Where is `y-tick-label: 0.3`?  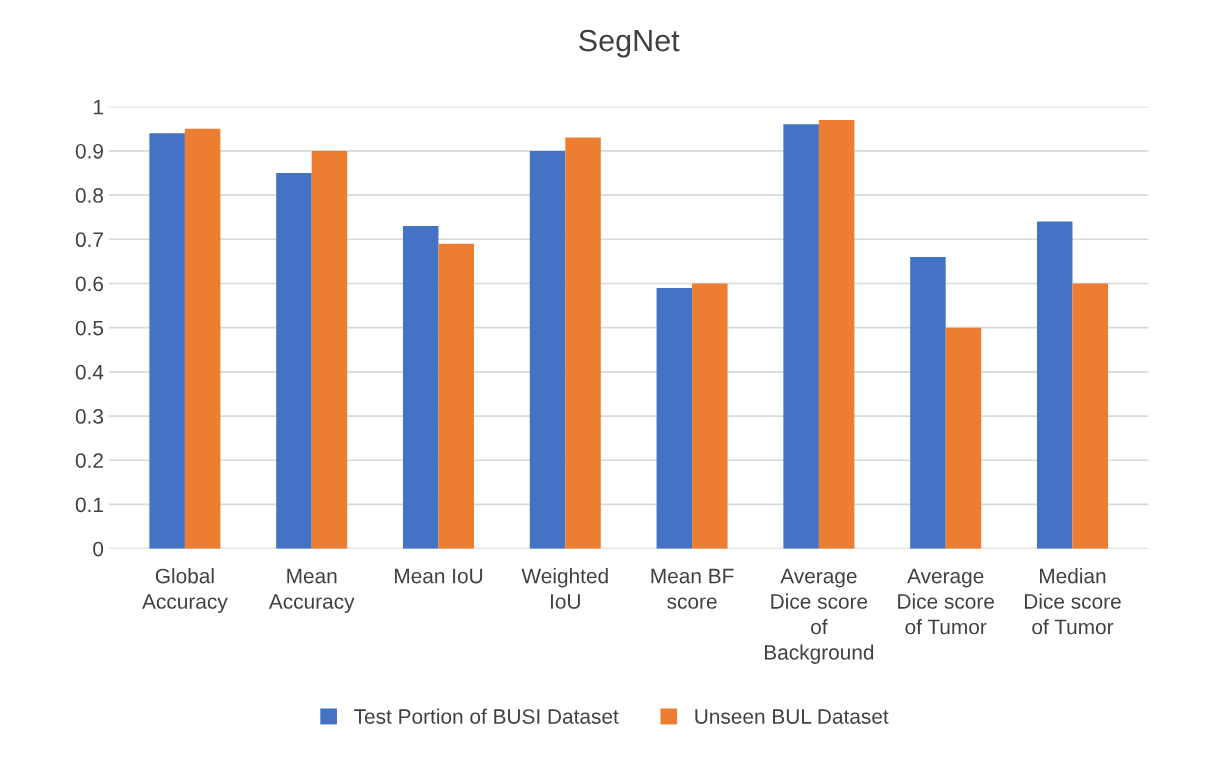 y-tick-label: 0.3 is located at coordinates (89, 416).